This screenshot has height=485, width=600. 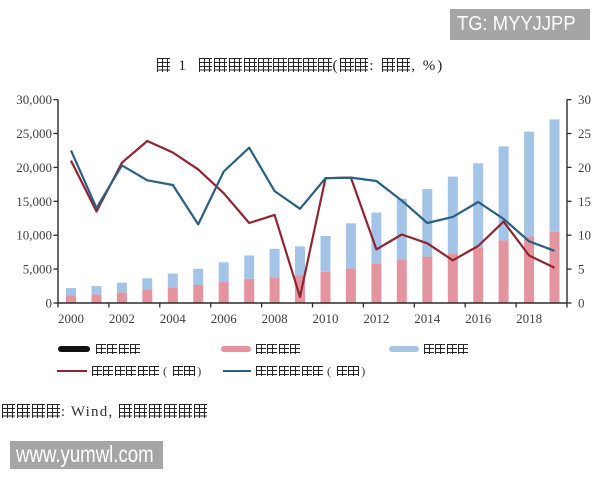 What do you see at coordinates (478, 318) in the screenshot?
I see `svg-text: 2016` at bounding box center [478, 318].